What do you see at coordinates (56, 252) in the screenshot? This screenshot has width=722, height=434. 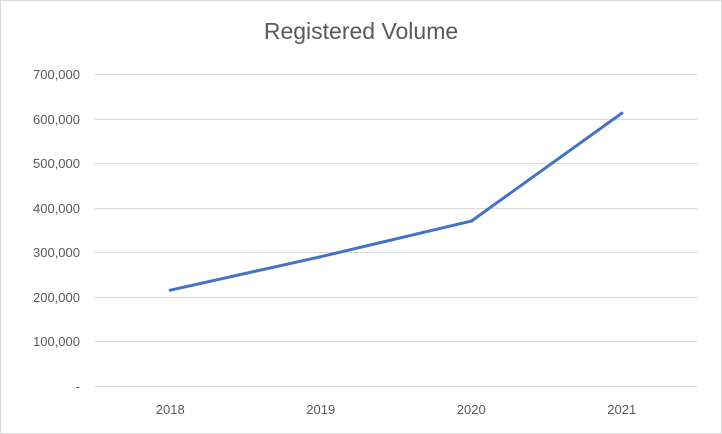 I see `y-tick-label: 300,000` at bounding box center [56, 252].